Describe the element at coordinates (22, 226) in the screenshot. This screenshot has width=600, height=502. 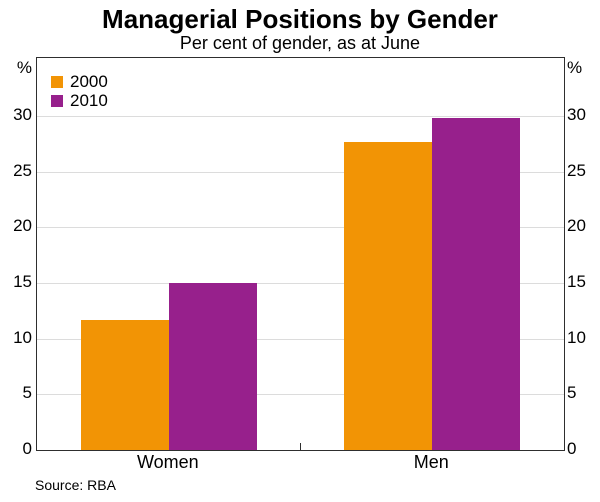
I see `y-axis-label-left-20: 20` at that location.